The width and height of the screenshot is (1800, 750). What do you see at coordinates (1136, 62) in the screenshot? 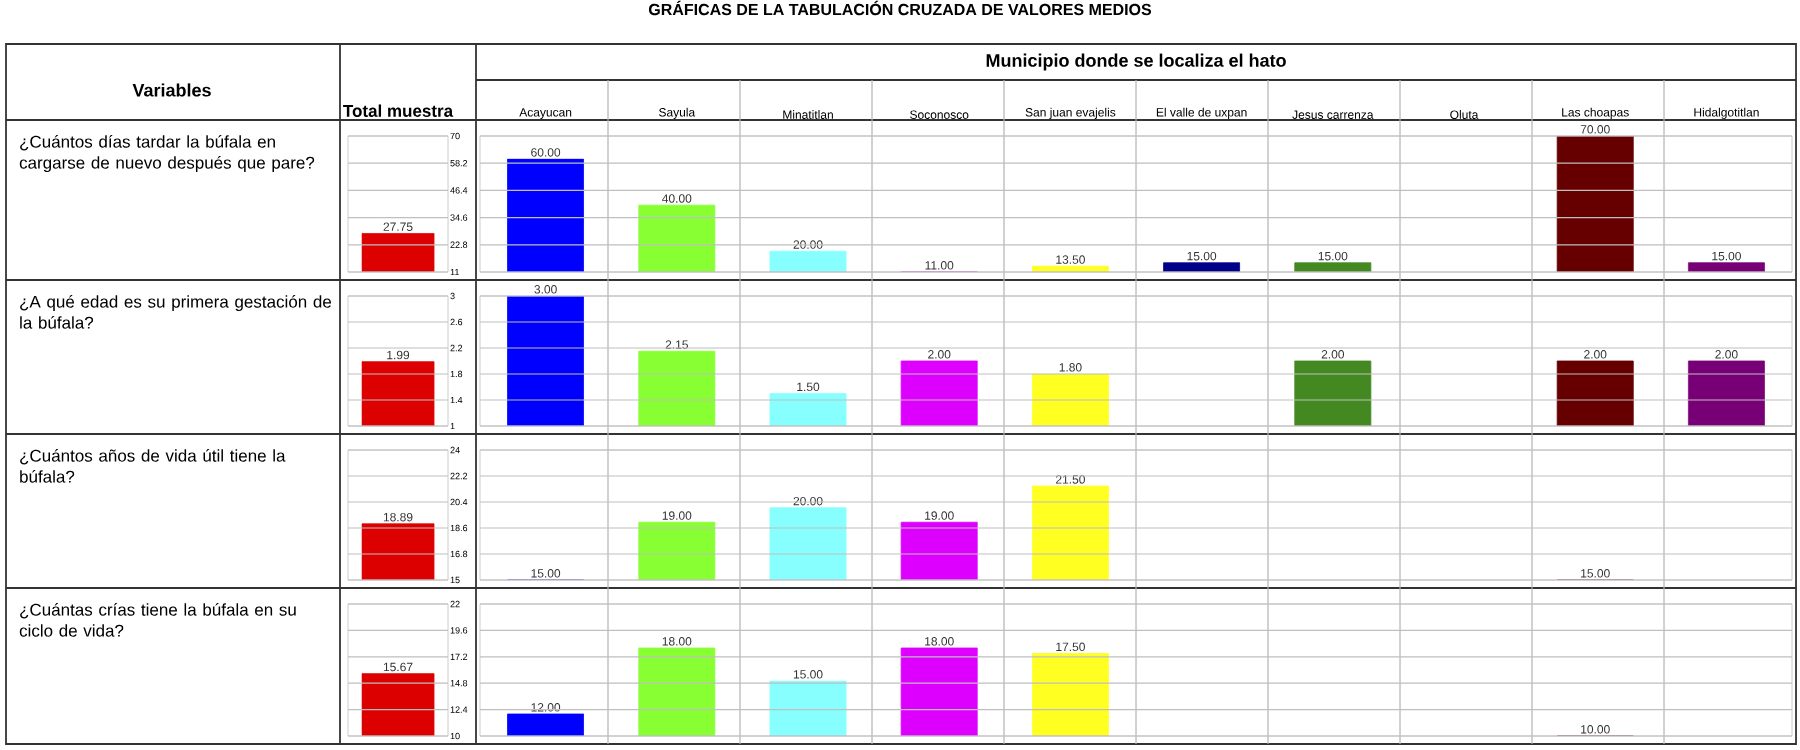
I see `x-axis-title: Municipio donde se localiza el hato` at bounding box center [1136, 62].